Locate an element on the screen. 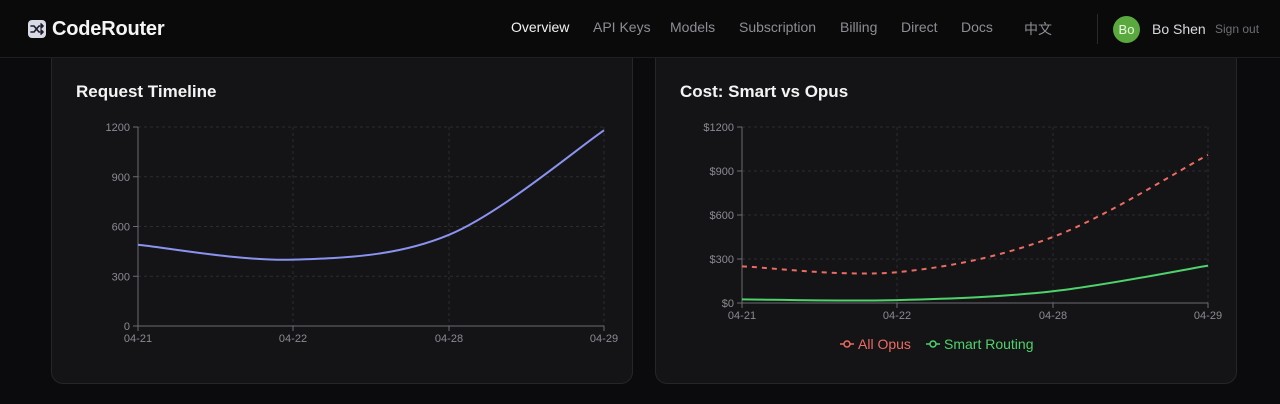 The height and width of the screenshot is (404, 1280). nav-divider is located at coordinates (1097, 29).